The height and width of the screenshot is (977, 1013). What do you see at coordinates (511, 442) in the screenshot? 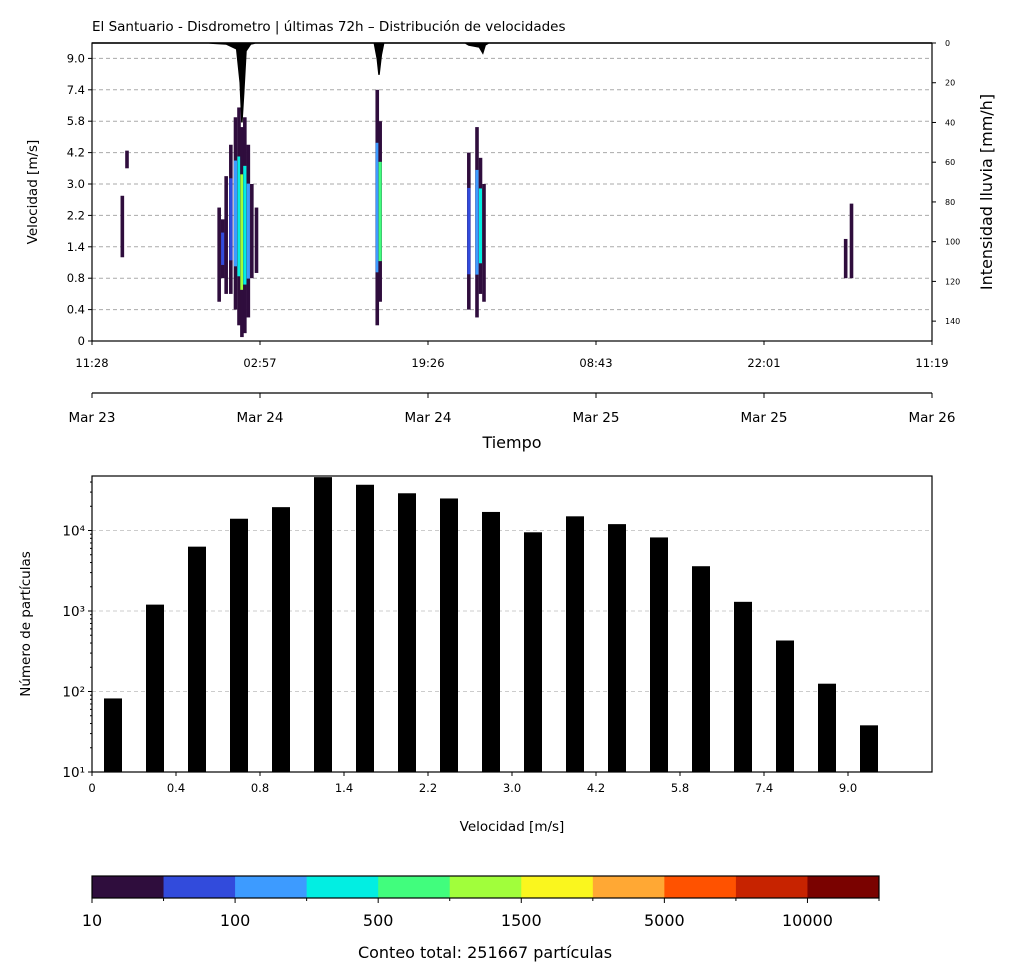
I see `time-axis-label: Tiempo` at bounding box center [511, 442].